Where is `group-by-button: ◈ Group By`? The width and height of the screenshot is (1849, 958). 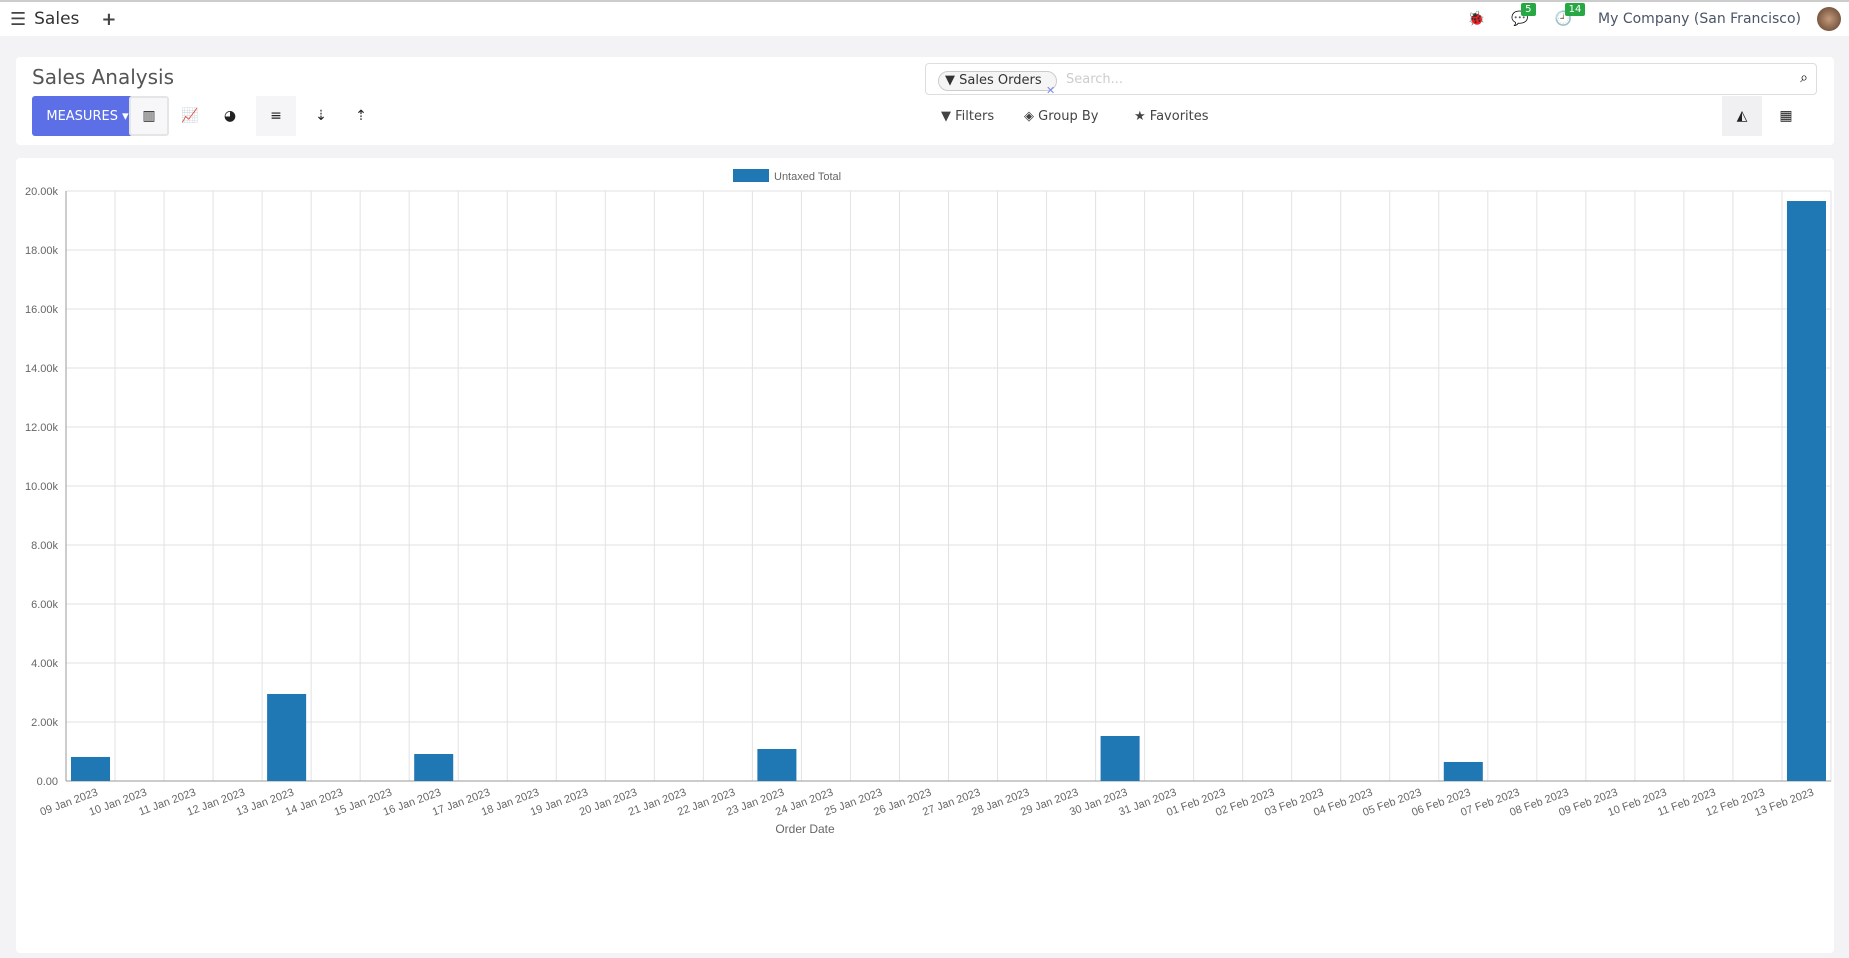
group-by-button: ◈ Group By is located at coordinates (1061, 116).